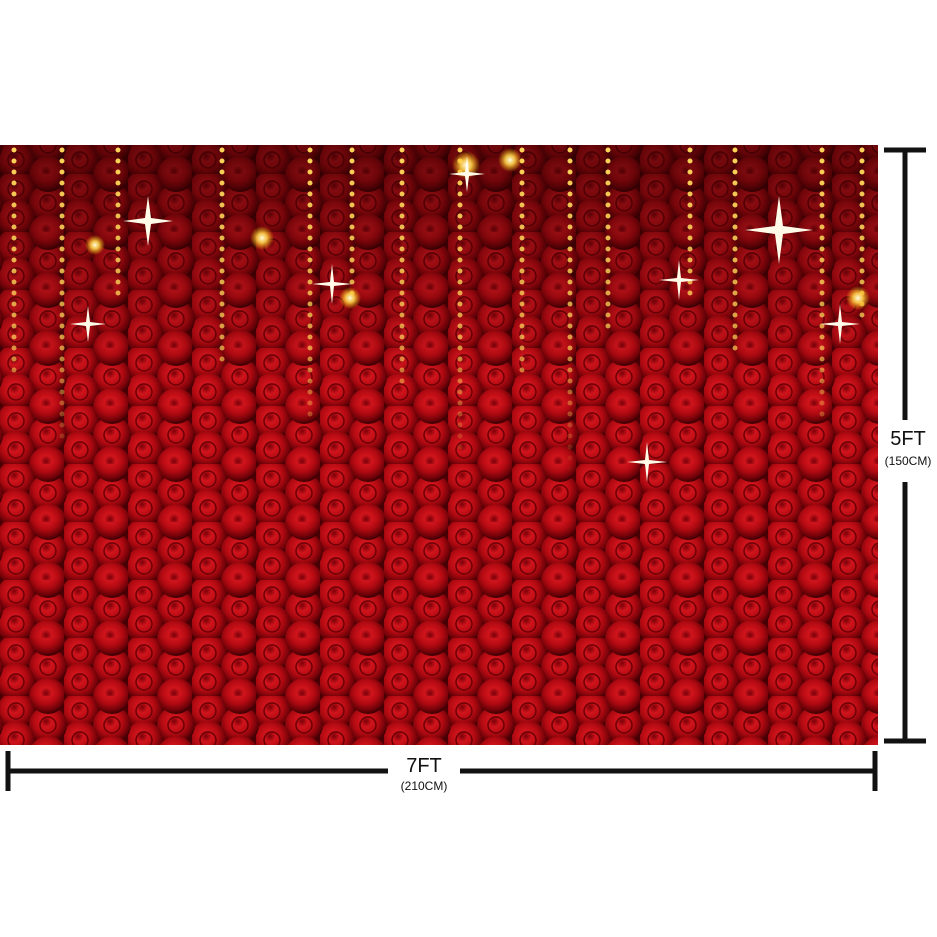 This screenshot has height=937, width=937. Describe the element at coordinates (424, 786) in the screenshot. I see `width-metric: (210CM)` at that location.